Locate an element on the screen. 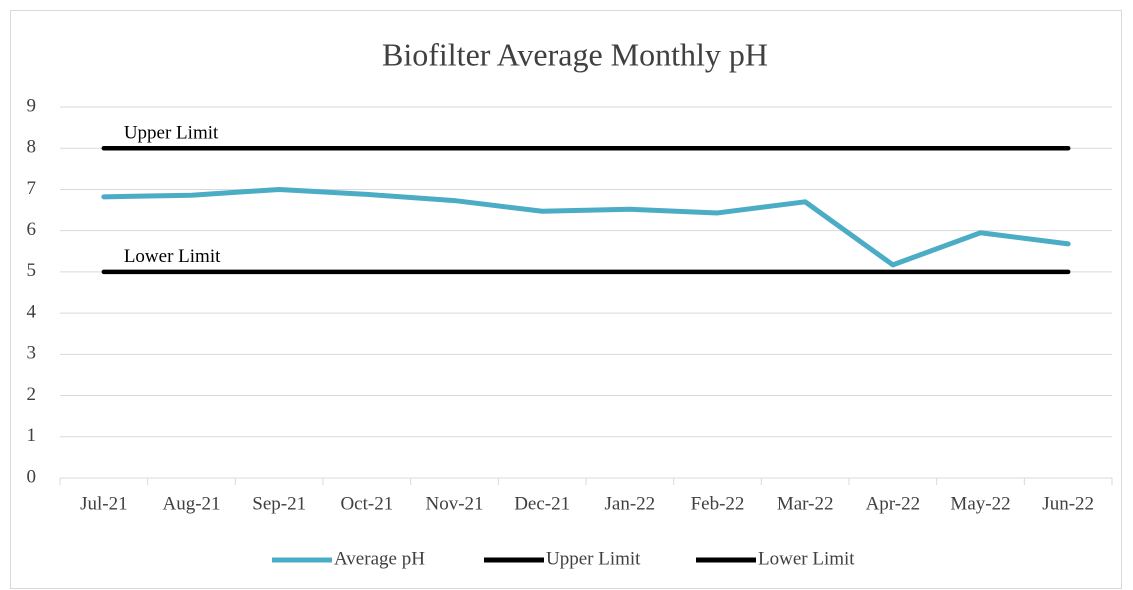 Image resolution: width=1133 pixels, height=590 pixels. x-tick-label: Dec-21 is located at coordinates (542, 503).